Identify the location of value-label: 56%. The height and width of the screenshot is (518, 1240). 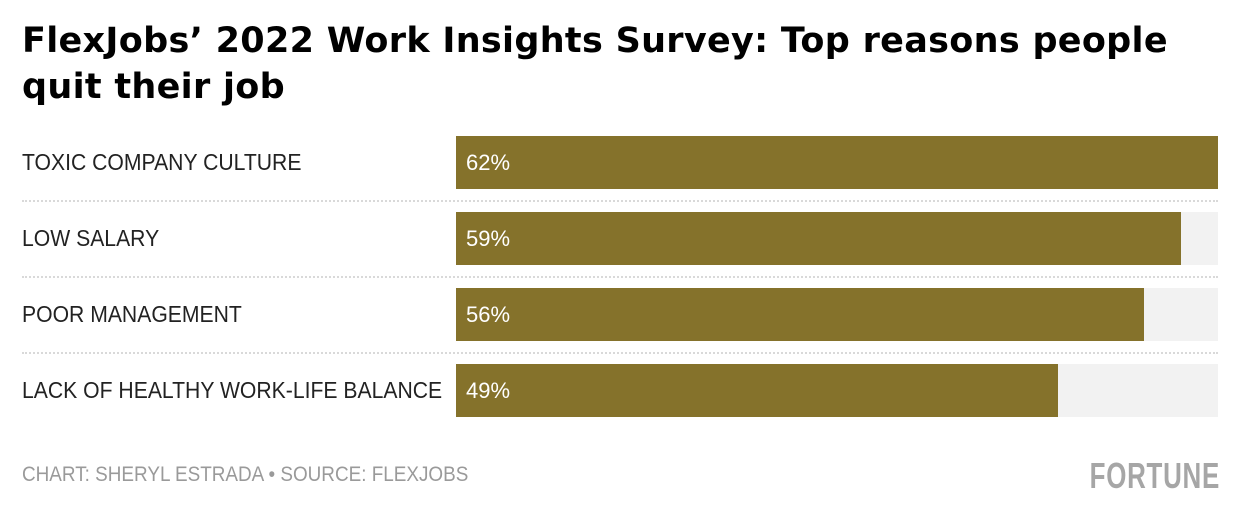
(488, 314).